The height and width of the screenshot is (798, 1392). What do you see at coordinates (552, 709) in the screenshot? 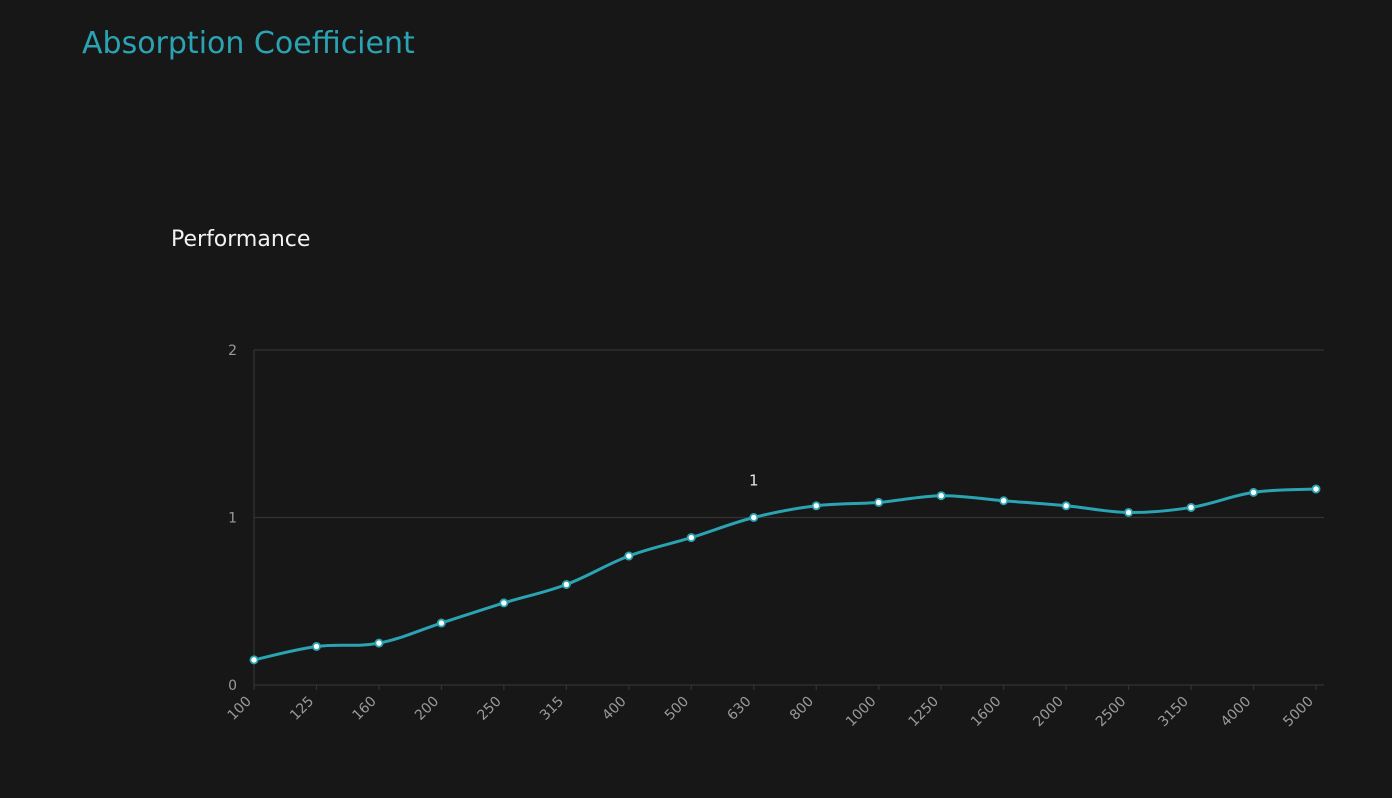
I see `x-tick-label-315: 315` at bounding box center [552, 709].